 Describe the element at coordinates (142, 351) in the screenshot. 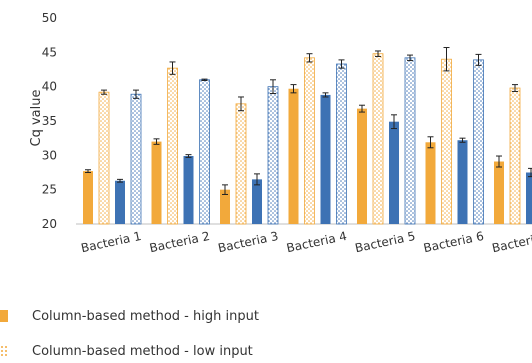

I see `legend-label: Column-based method - low input` at that location.